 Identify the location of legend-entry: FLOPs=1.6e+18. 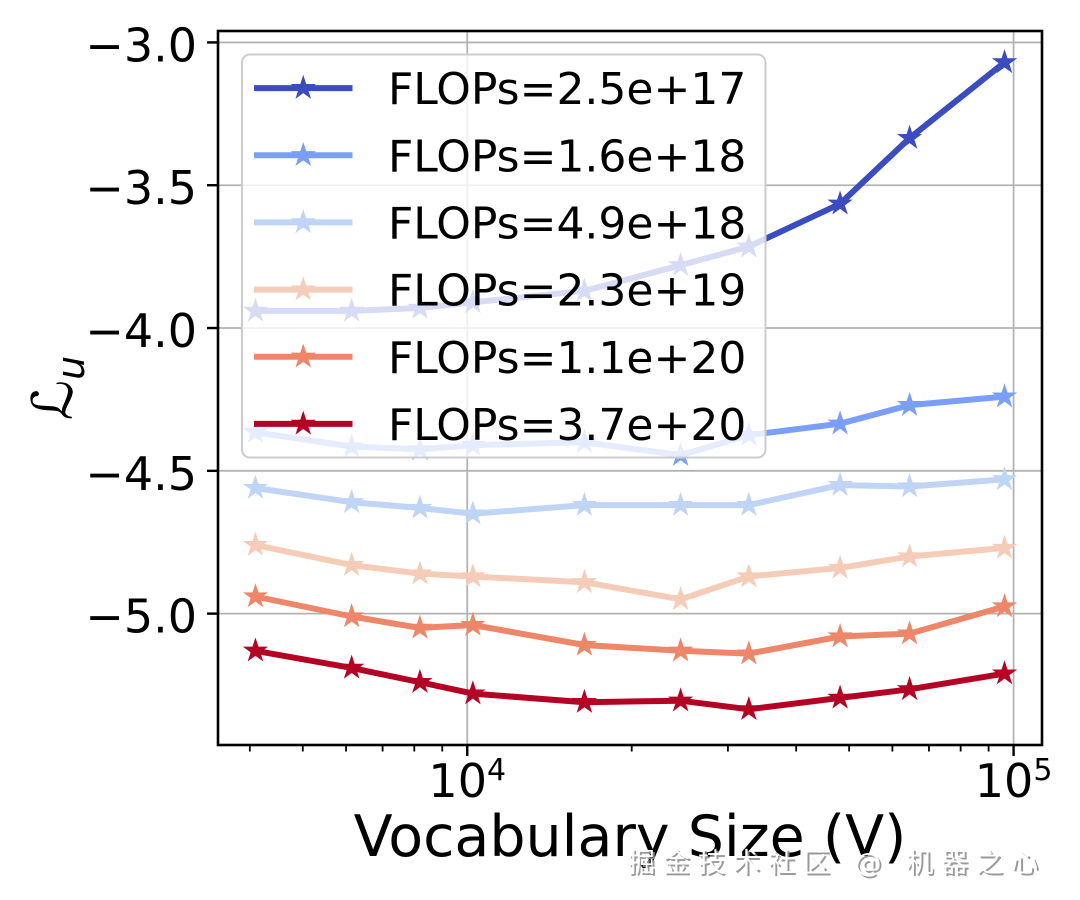
(500, 156).